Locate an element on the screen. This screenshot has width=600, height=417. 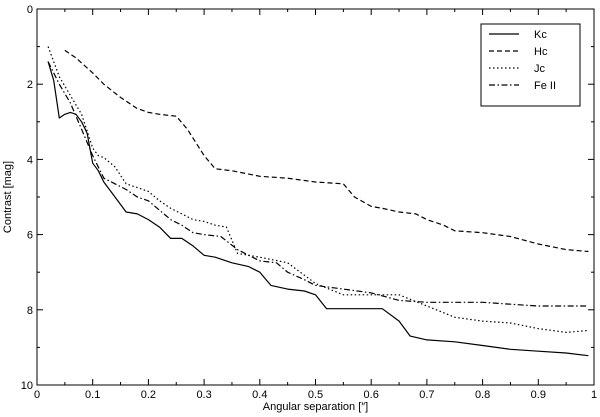
x-tick-label: 0 is located at coordinates (37, 395).